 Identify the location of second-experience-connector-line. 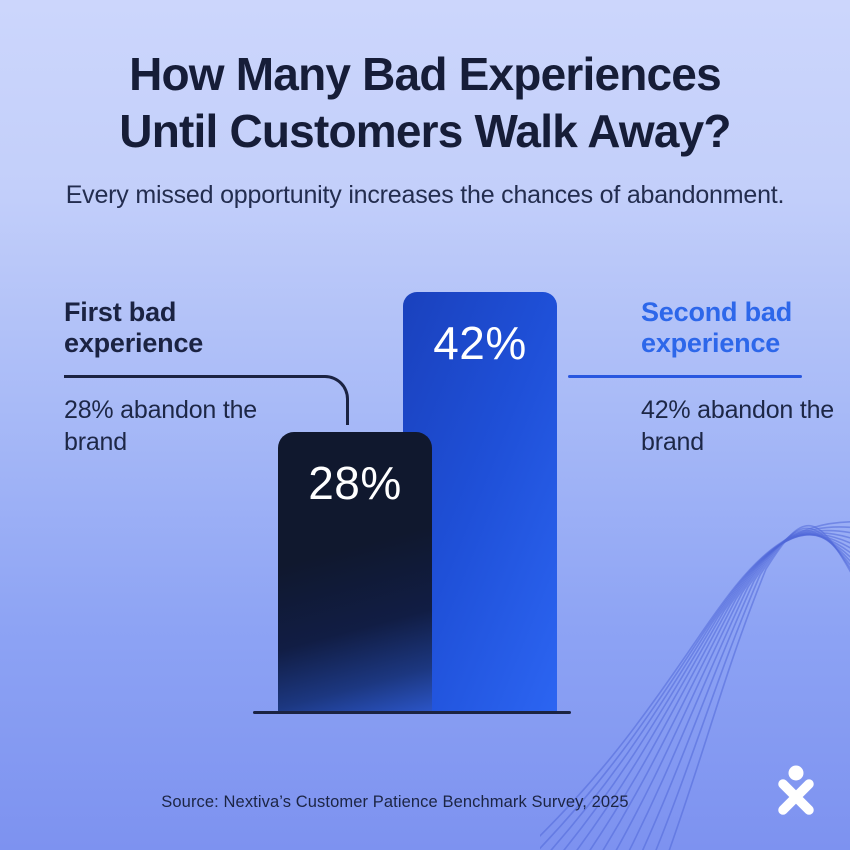
(685, 376).